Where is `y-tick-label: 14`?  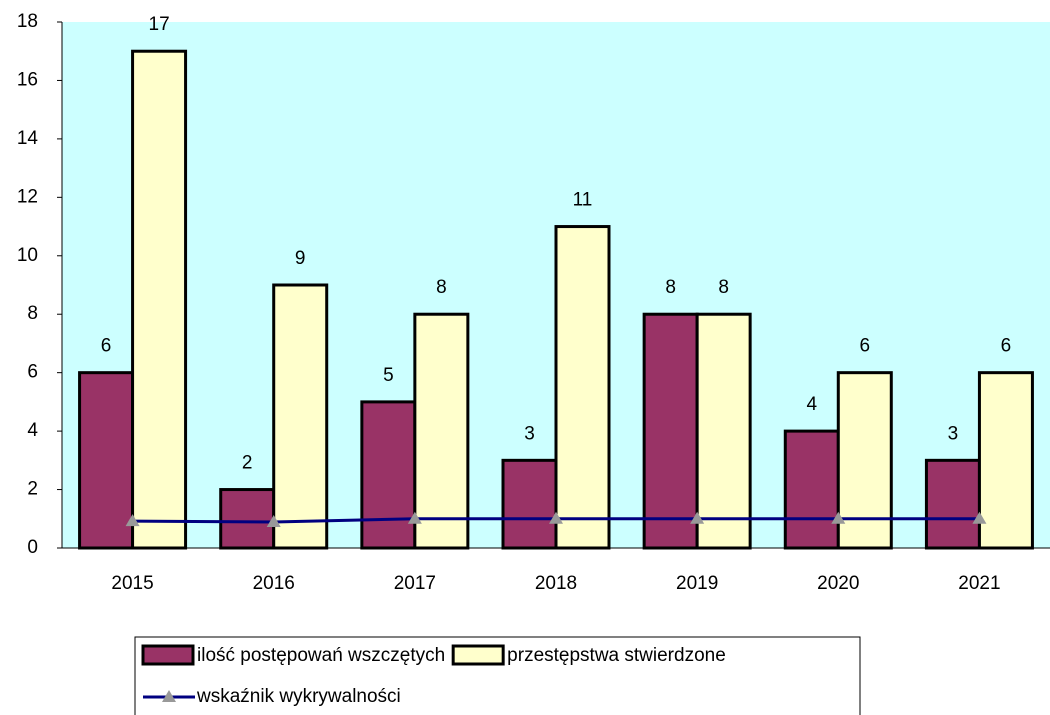 y-tick-label: 14 is located at coordinates (28, 138).